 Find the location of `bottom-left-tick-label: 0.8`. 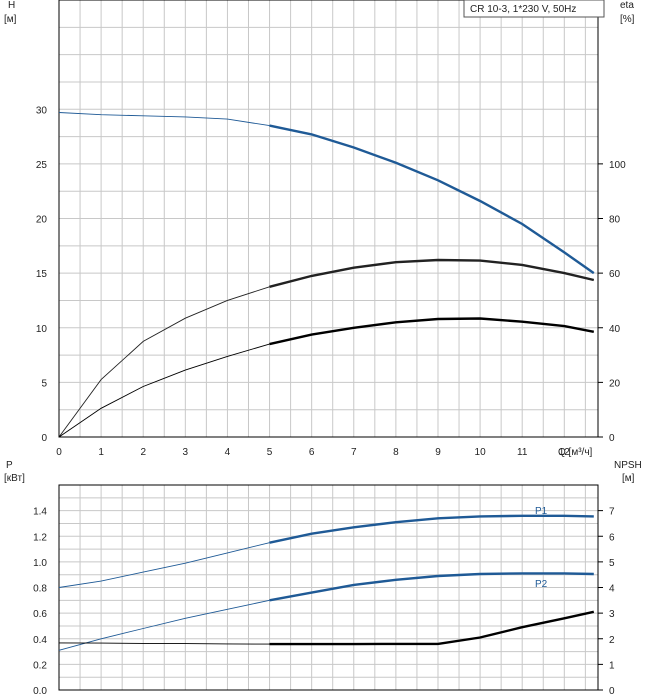

bottom-left-tick-label: 0.8 is located at coordinates (40, 589).